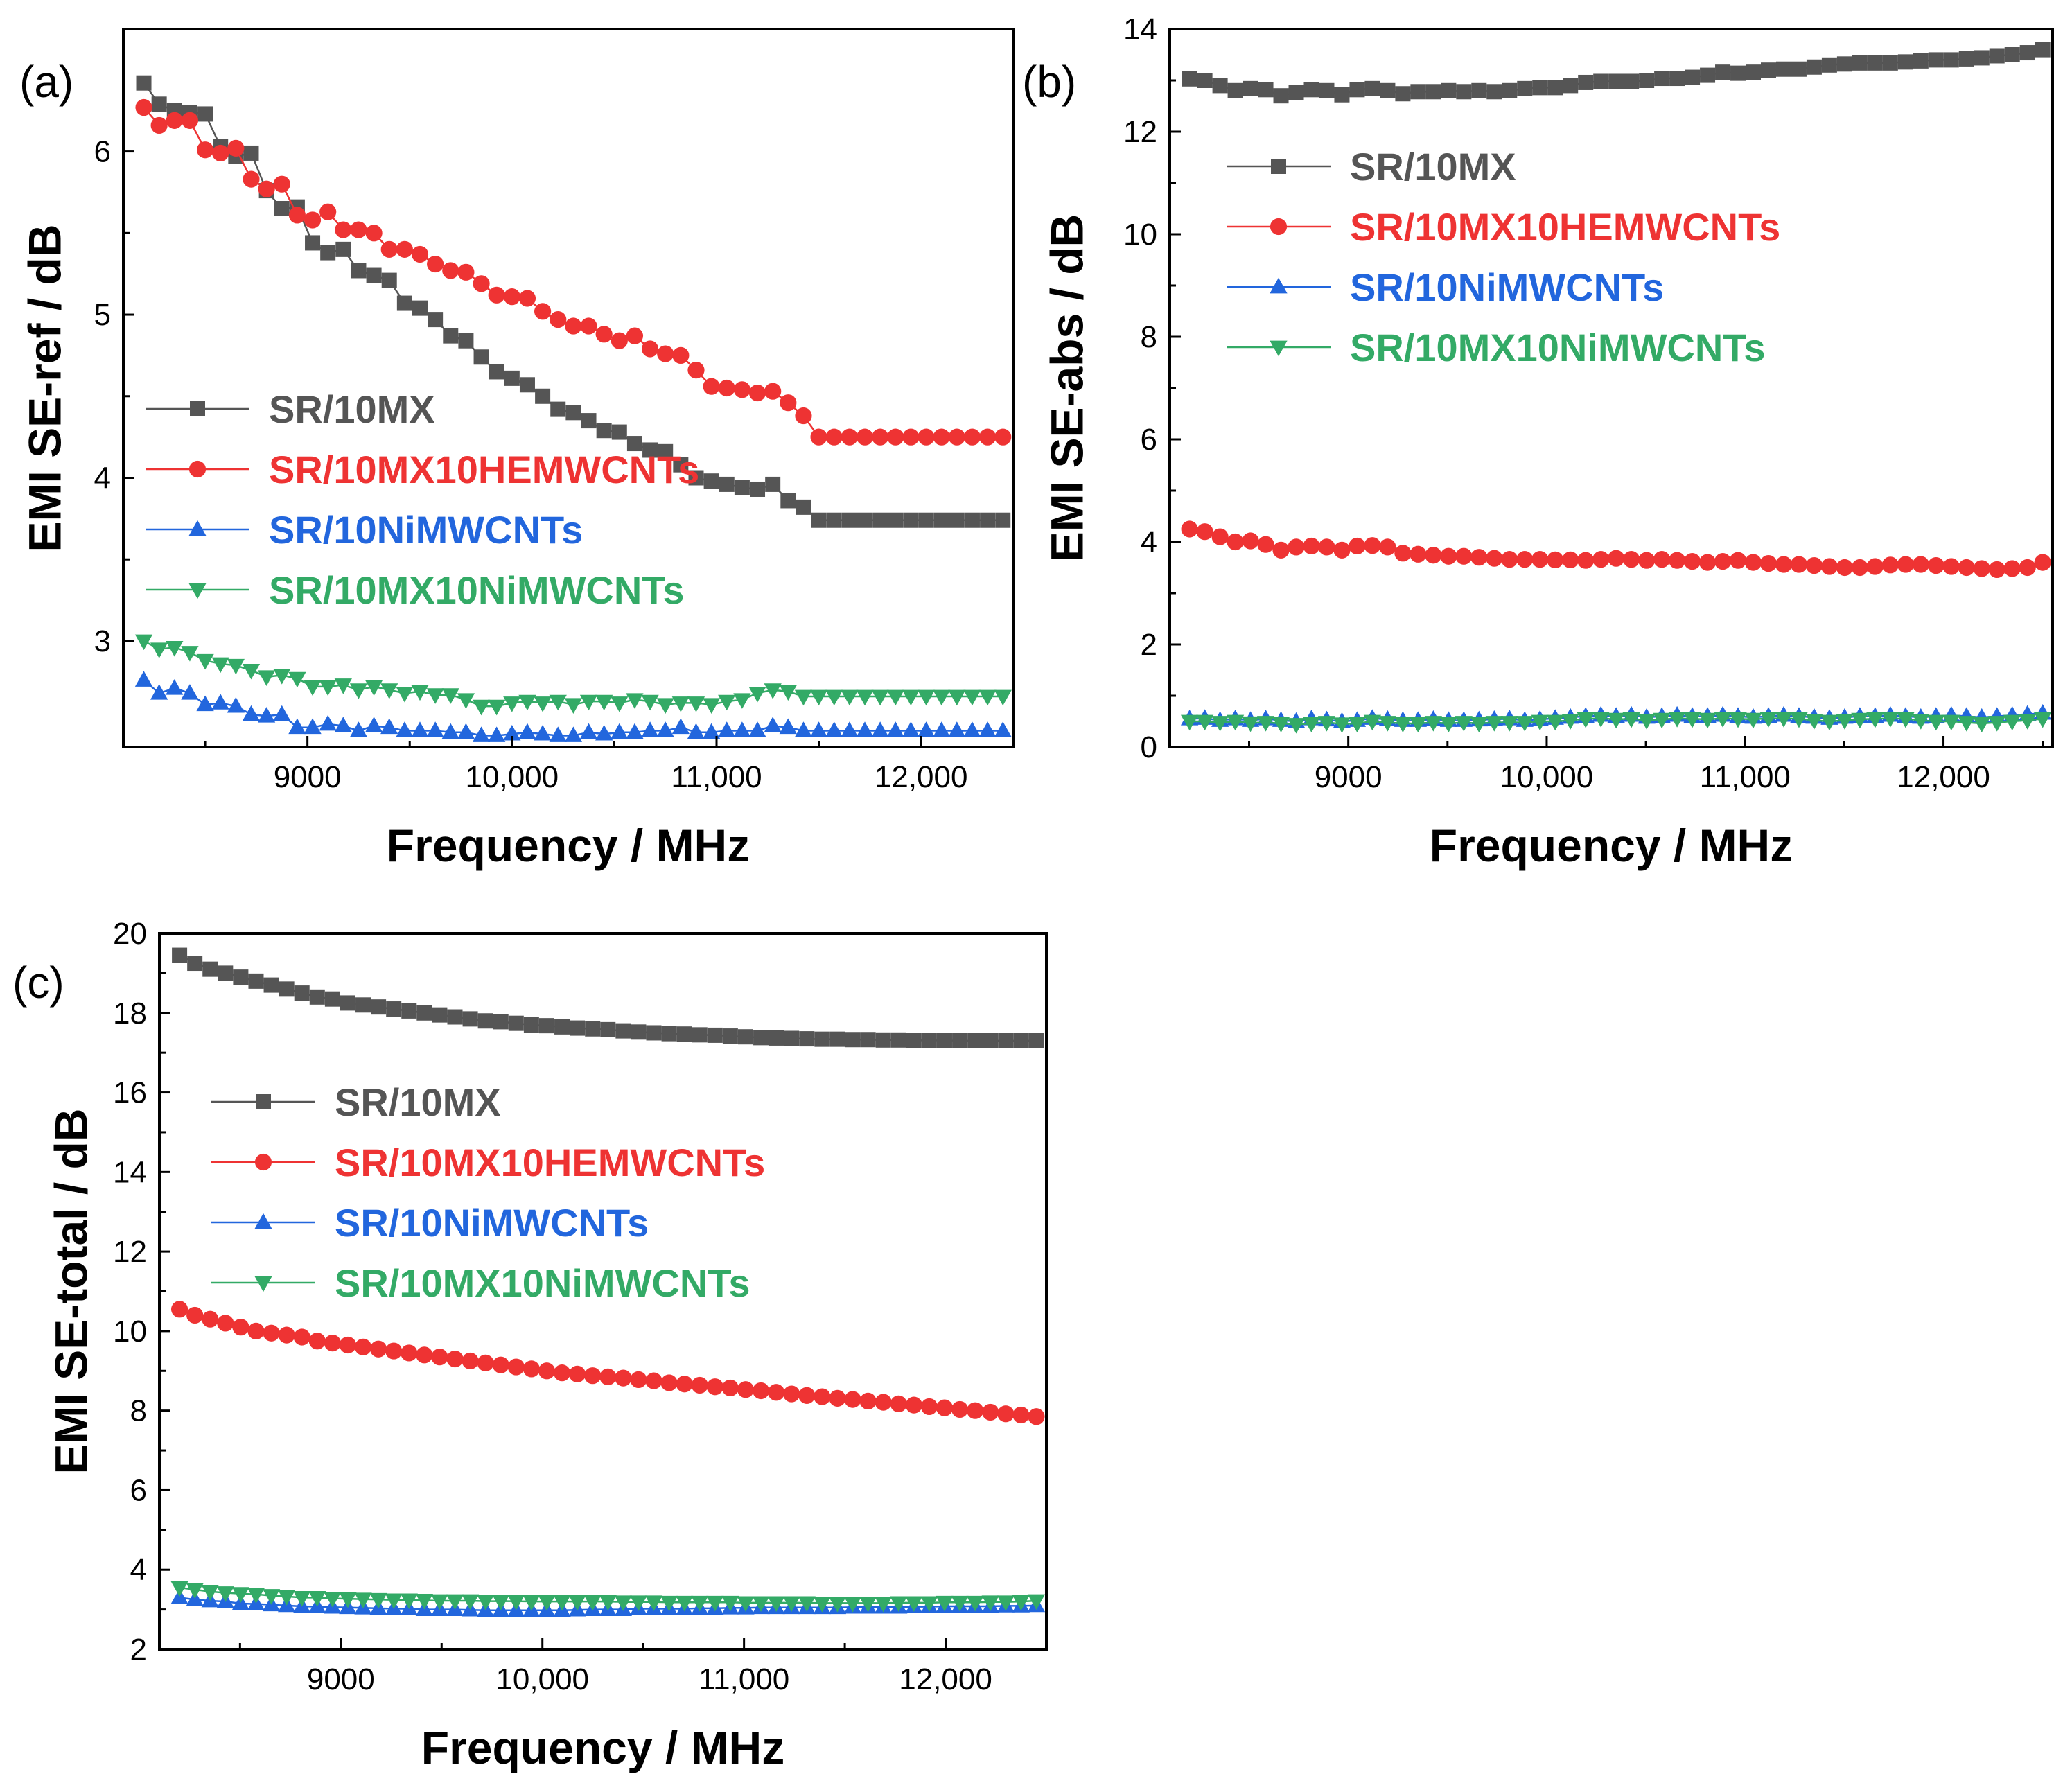  What do you see at coordinates (102, 152) in the screenshot?
I see `y-tick-label: 6` at bounding box center [102, 152].